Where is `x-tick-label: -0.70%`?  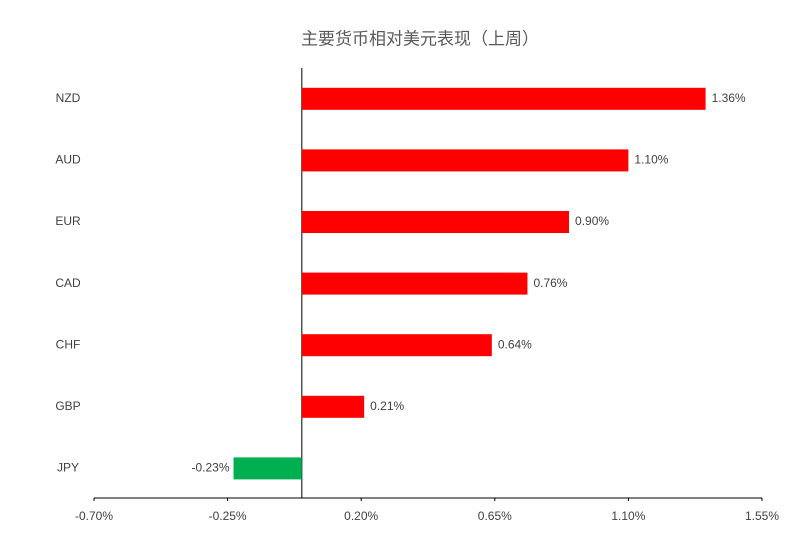
x-tick-label: -0.70% is located at coordinates (94, 516).